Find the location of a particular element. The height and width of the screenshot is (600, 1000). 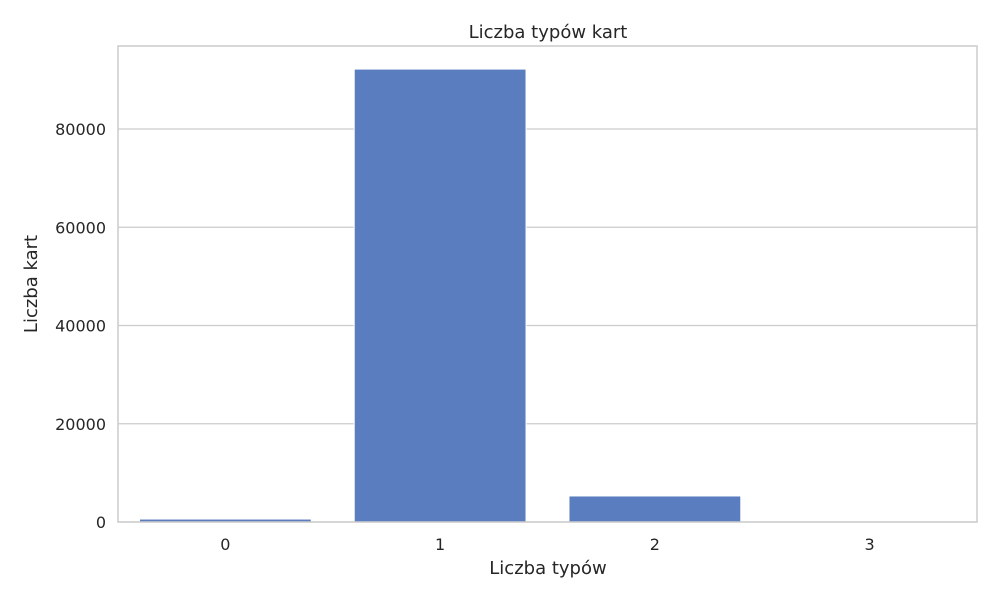

x-tick-label: 3 is located at coordinates (870, 544).